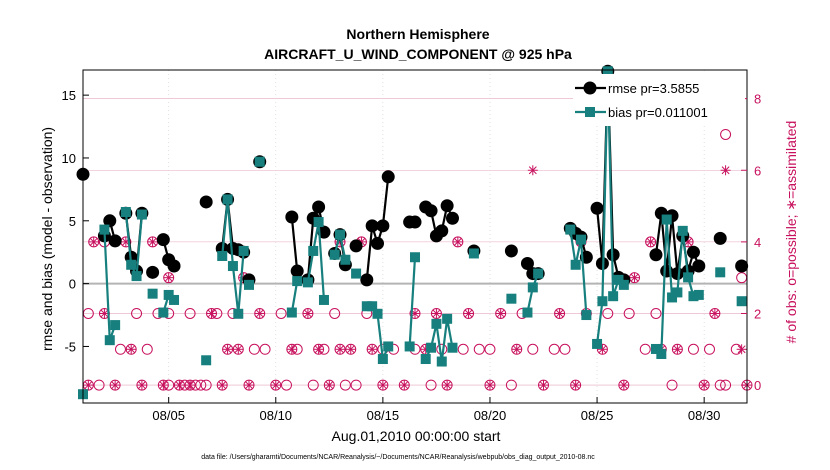 The height and width of the screenshot is (470, 830). I want to click on y2-tick-label: 2, so click(757, 313).